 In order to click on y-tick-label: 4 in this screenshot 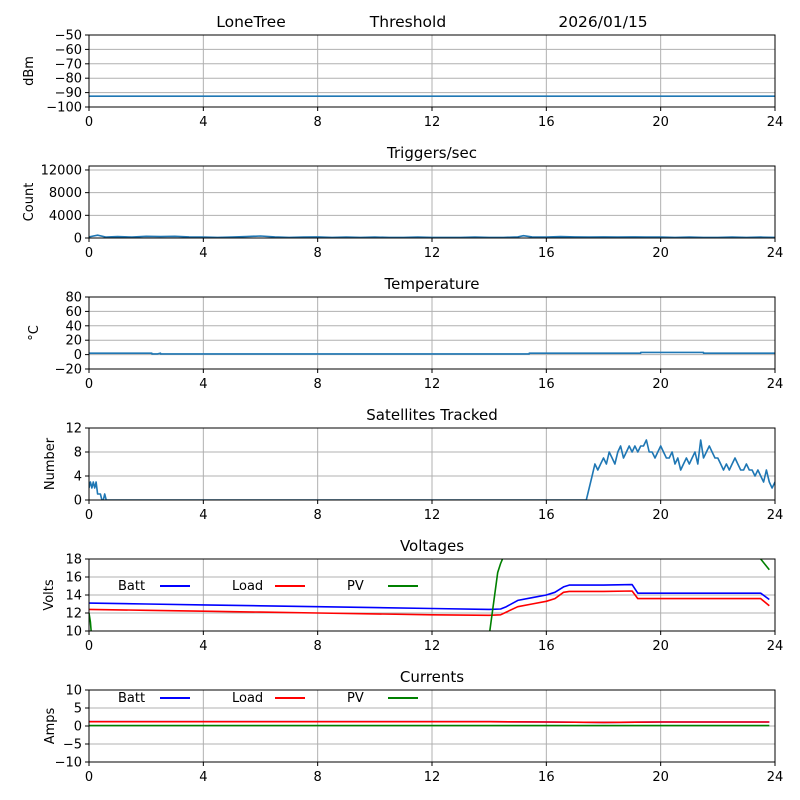, I will do `click(78, 477)`.